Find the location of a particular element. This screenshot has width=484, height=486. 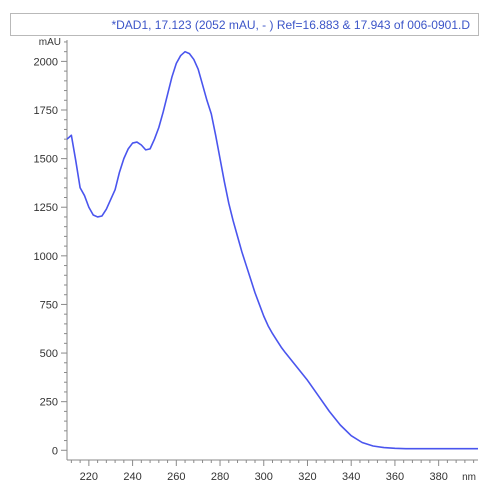

x-tick-label: 300 is located at coordinates (264, 477).